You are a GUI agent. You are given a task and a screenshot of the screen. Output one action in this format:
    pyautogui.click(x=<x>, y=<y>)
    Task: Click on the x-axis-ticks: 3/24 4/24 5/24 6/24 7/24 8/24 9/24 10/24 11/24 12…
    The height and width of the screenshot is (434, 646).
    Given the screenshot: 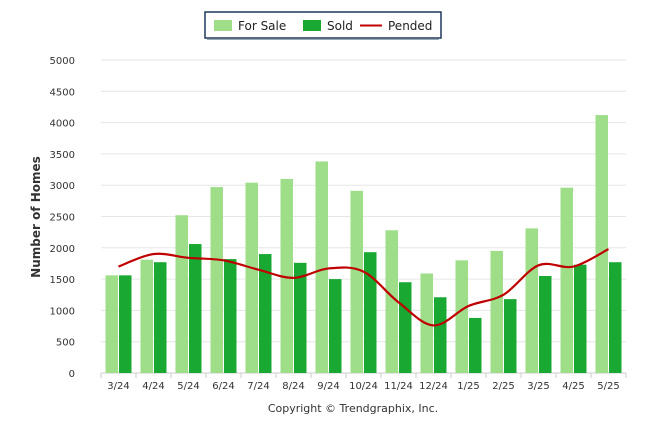 What is the action you would take?
    pyautogui.click(x=363, y=382)
    